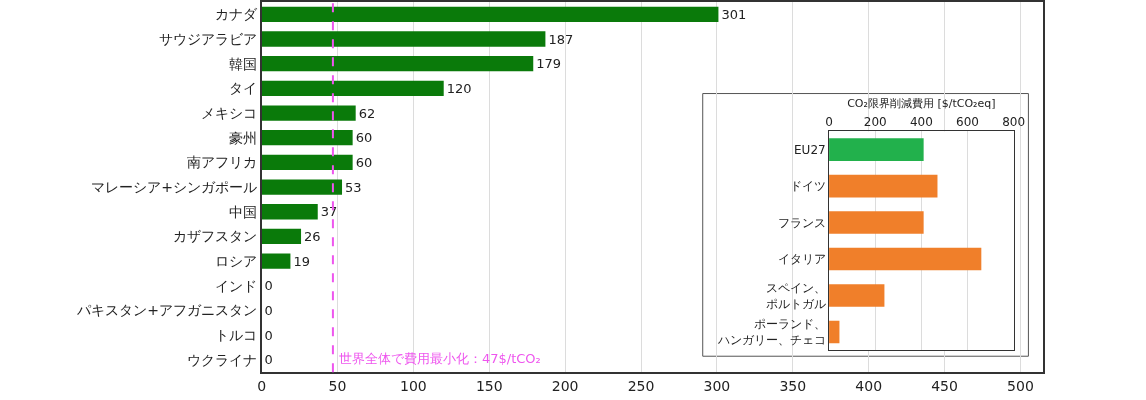 Image resolution: width=1146 pixels, height=400 pixels. Describe the element at coordinates (243, 137) in the screenshot. I see `y-tick-label: 豪州` at that location.